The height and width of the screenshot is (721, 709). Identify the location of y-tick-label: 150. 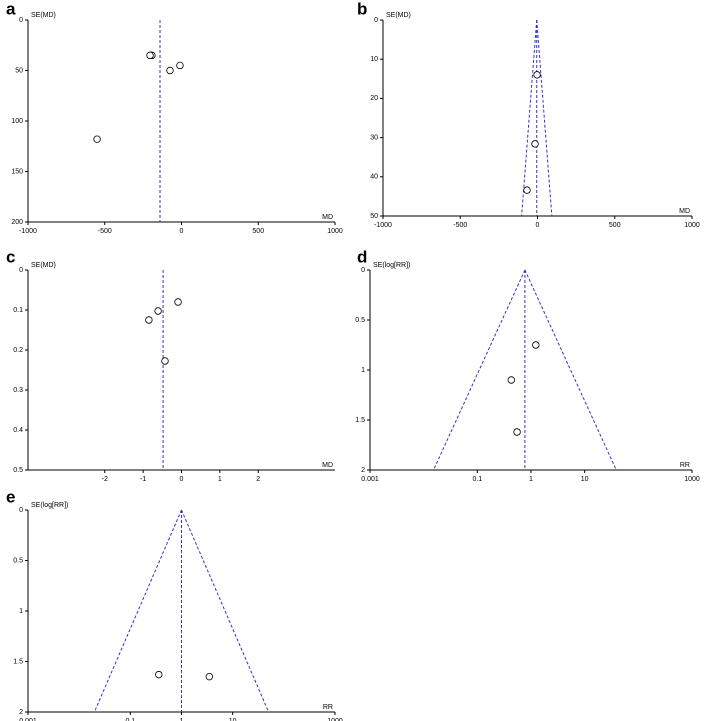
(17, 171).